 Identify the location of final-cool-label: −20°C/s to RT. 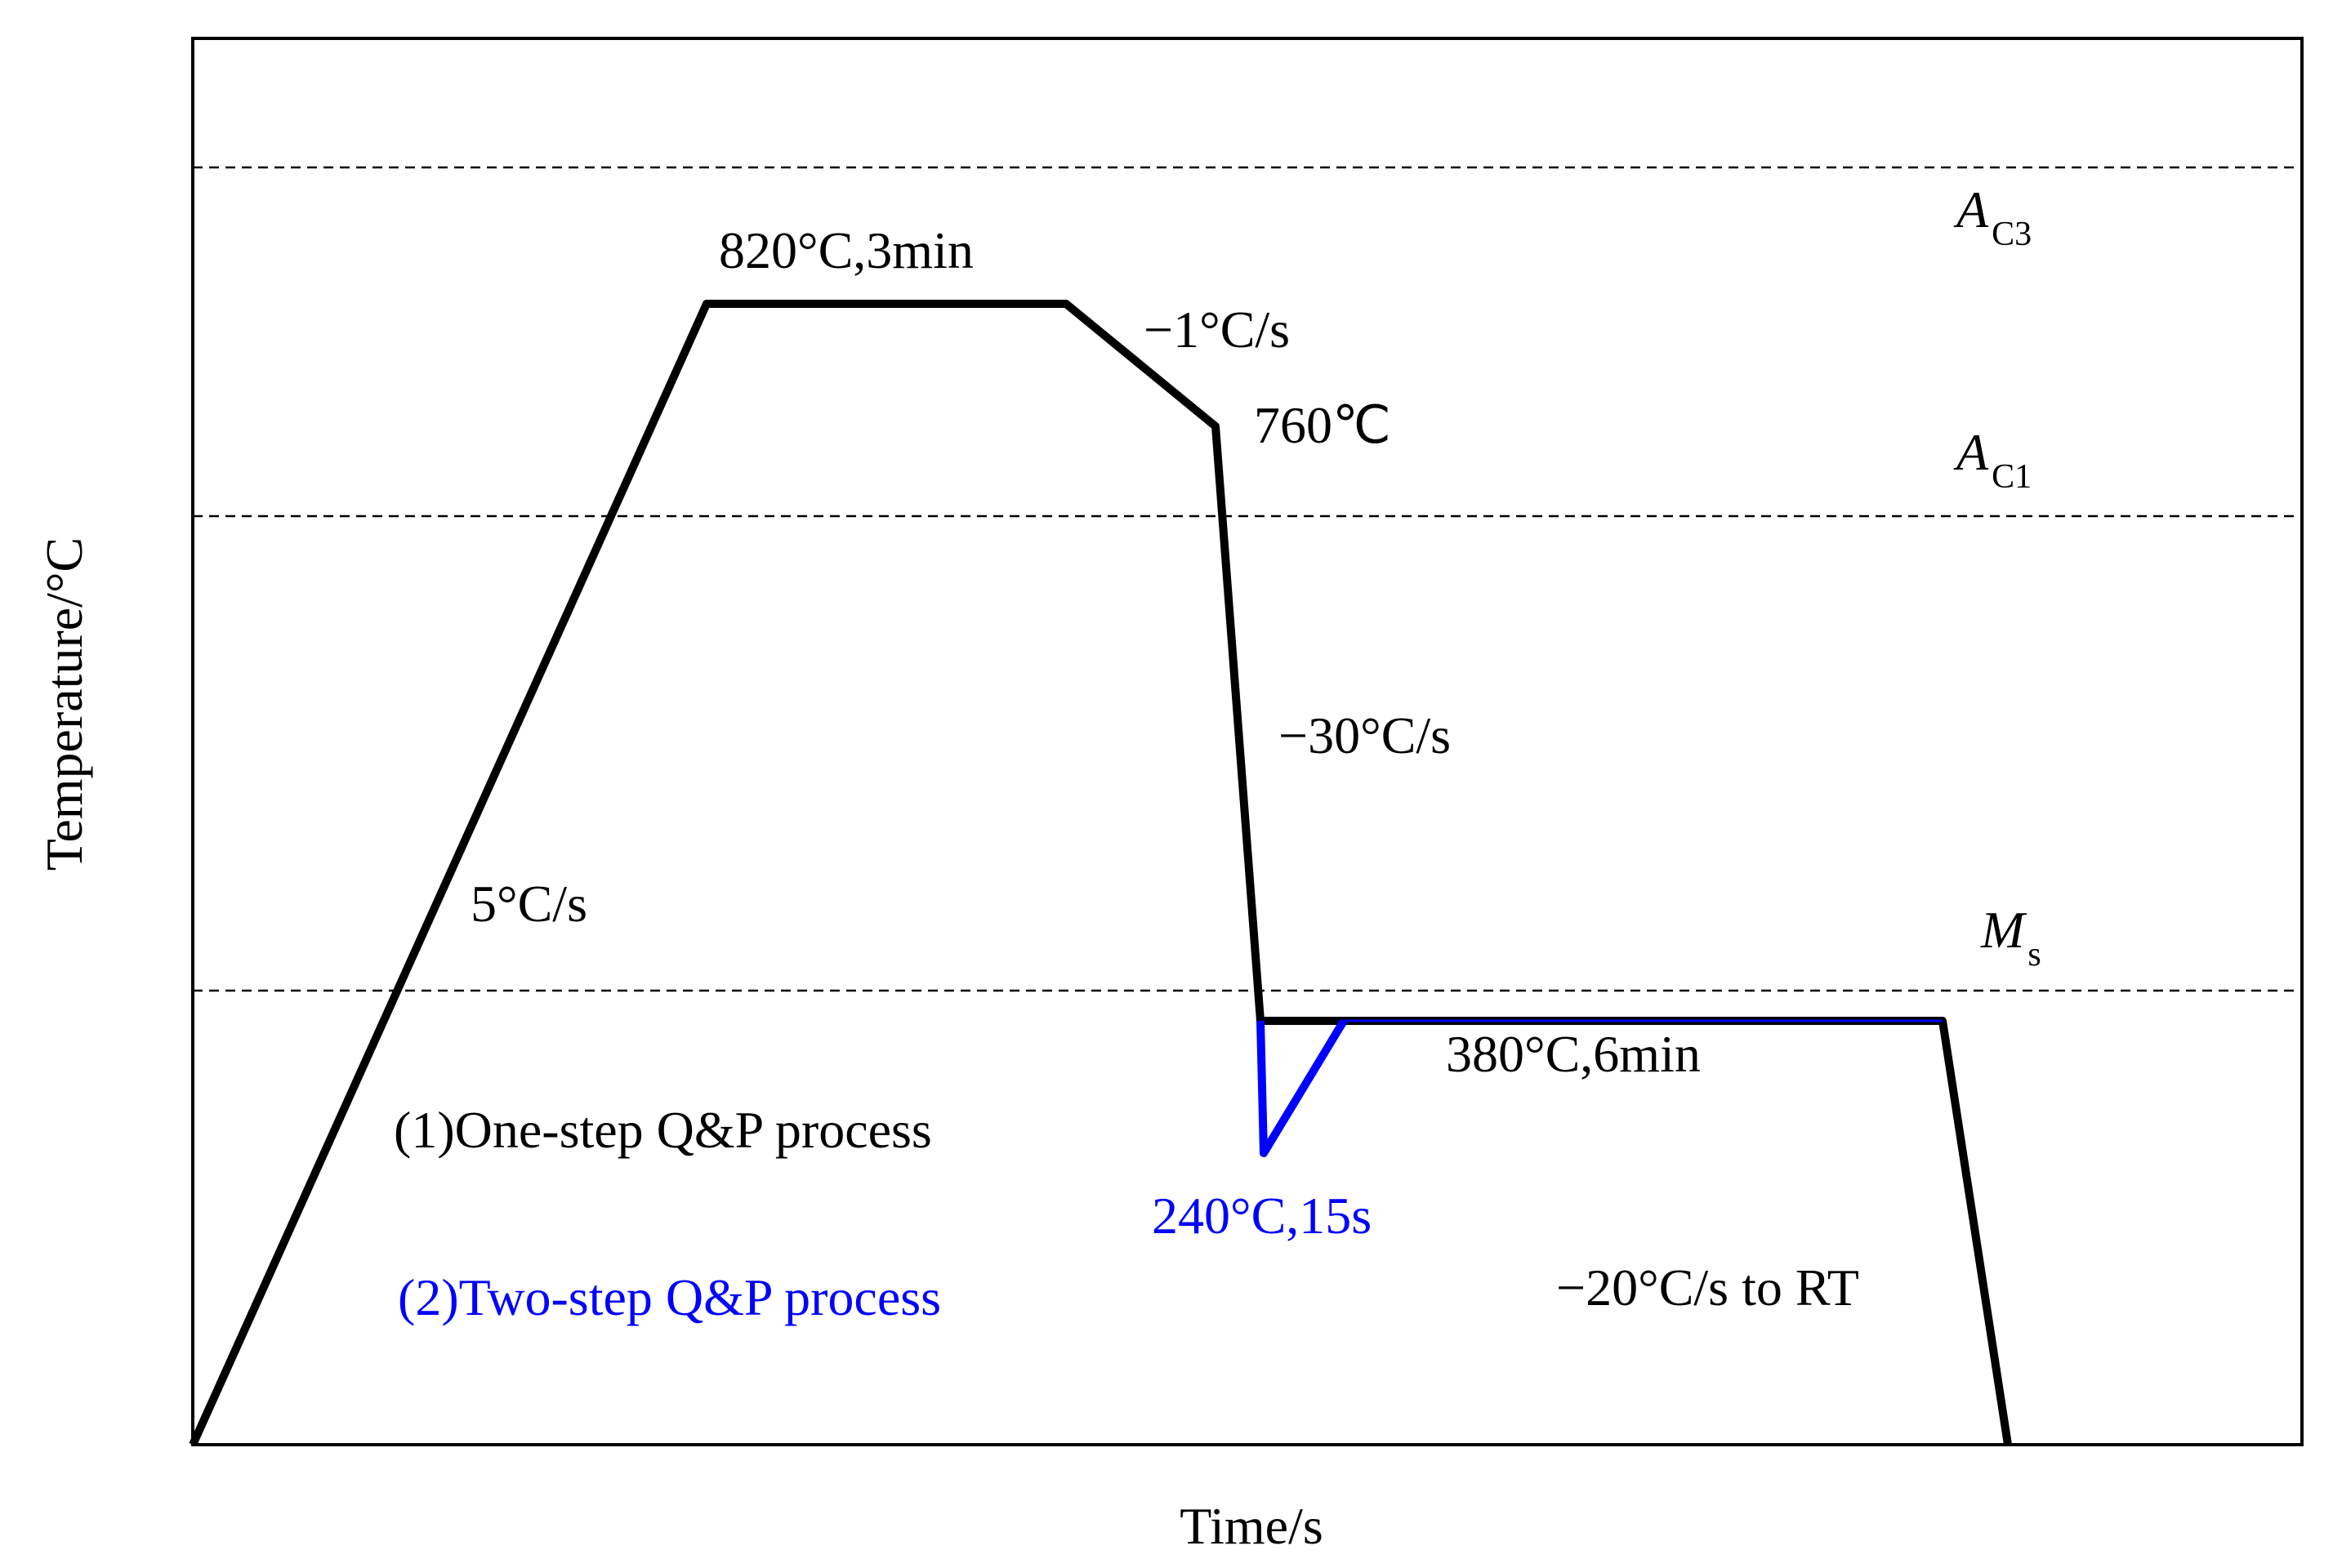
(1708, 1287).